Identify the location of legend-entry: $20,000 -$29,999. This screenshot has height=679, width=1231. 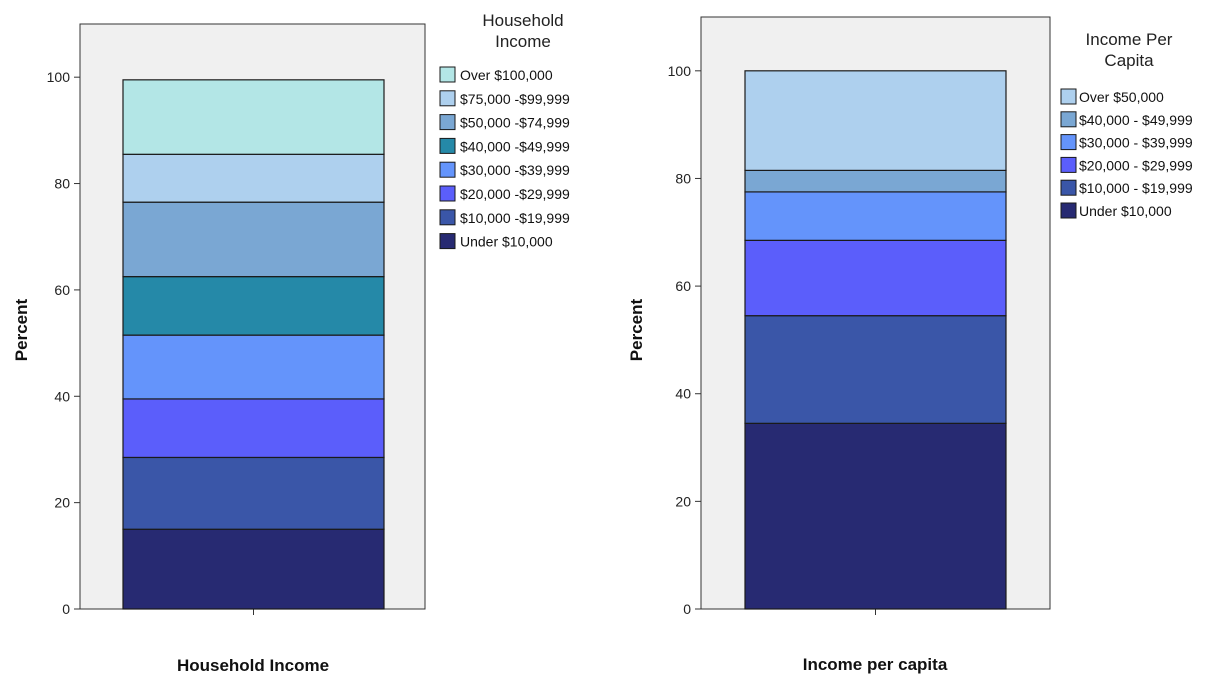
(515, 194).